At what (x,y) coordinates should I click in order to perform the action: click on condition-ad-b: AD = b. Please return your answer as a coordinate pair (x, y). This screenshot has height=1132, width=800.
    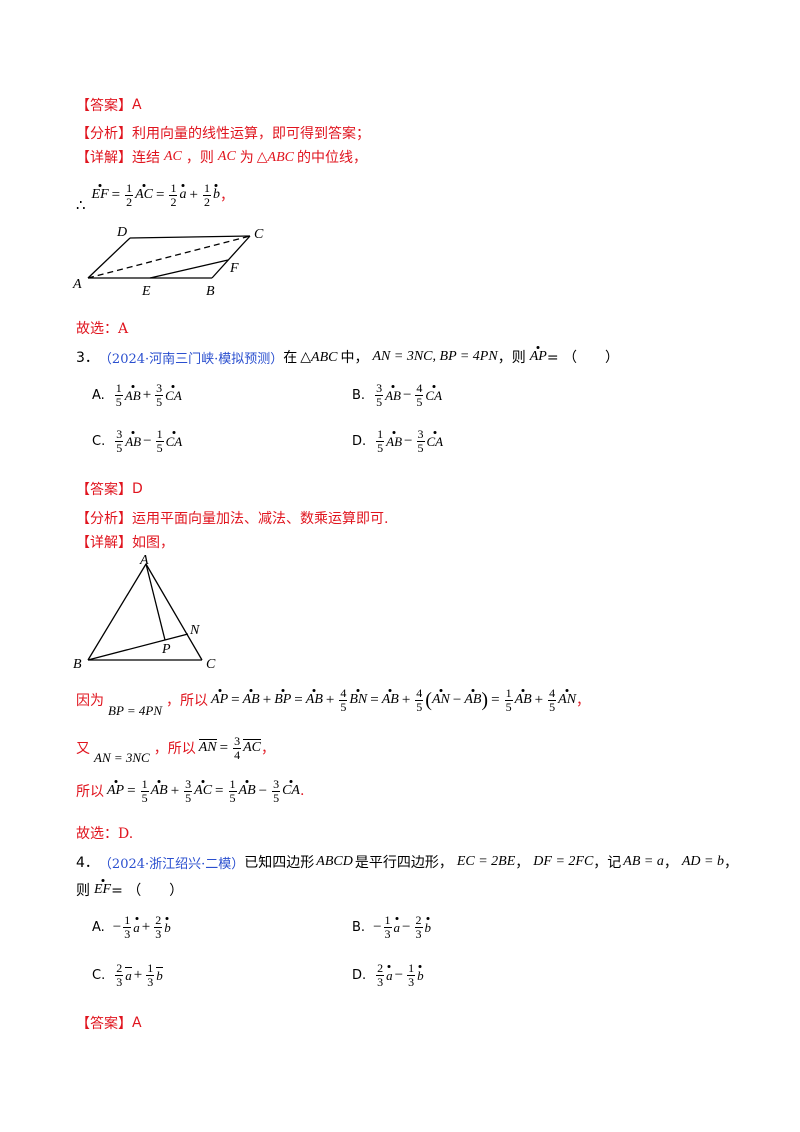
    Looking at the image, I should click on (702, 861).